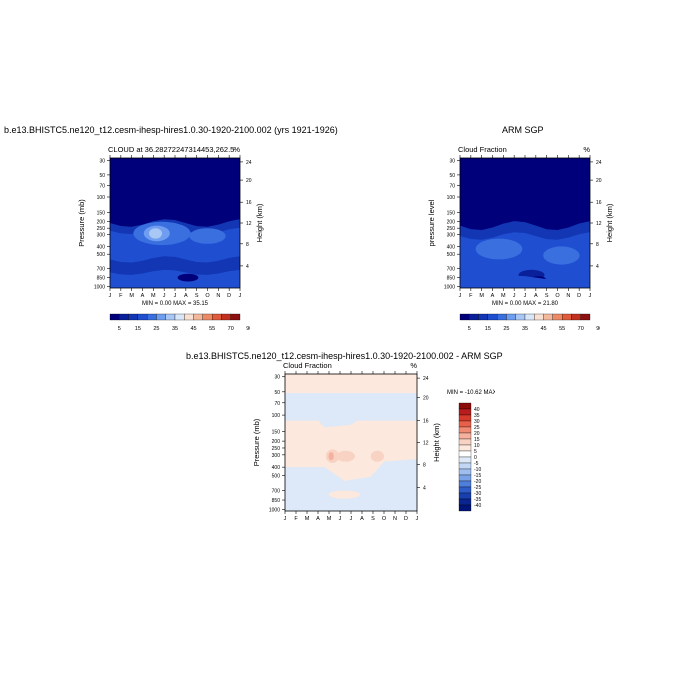 The height and width of the screenshot is (700, 700). Describe the element at coordinates (175, 329) in the screenshot. I see `colorbar-label: 35` at that location.